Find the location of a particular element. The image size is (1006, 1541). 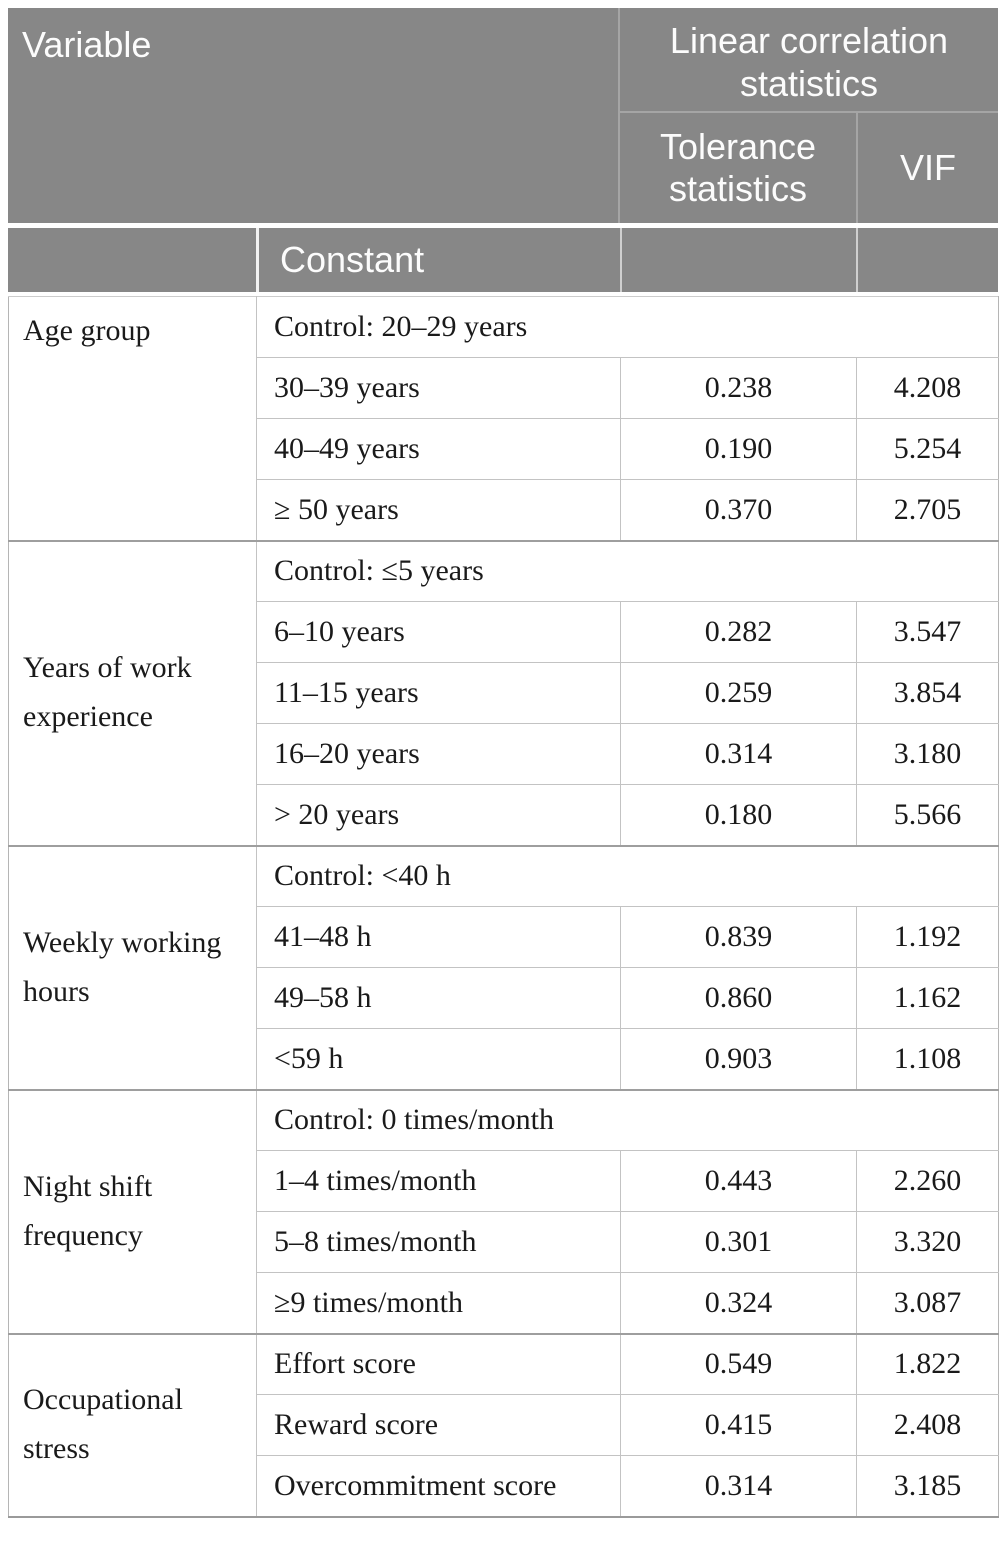

header-variable: Variable is located at coordinates (314, 115).